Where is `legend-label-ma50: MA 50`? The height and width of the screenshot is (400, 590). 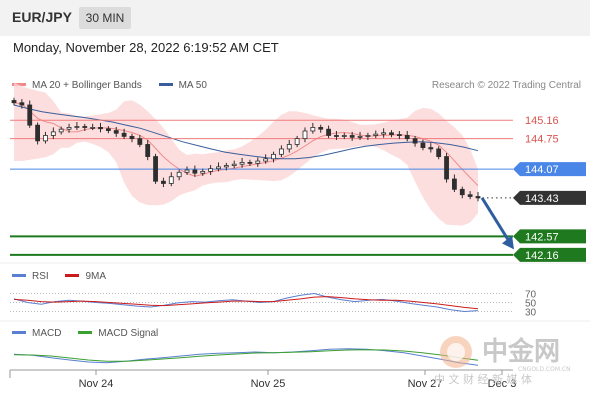
legend-label-ma50: MA 50 is located at coordinates (192, 85).